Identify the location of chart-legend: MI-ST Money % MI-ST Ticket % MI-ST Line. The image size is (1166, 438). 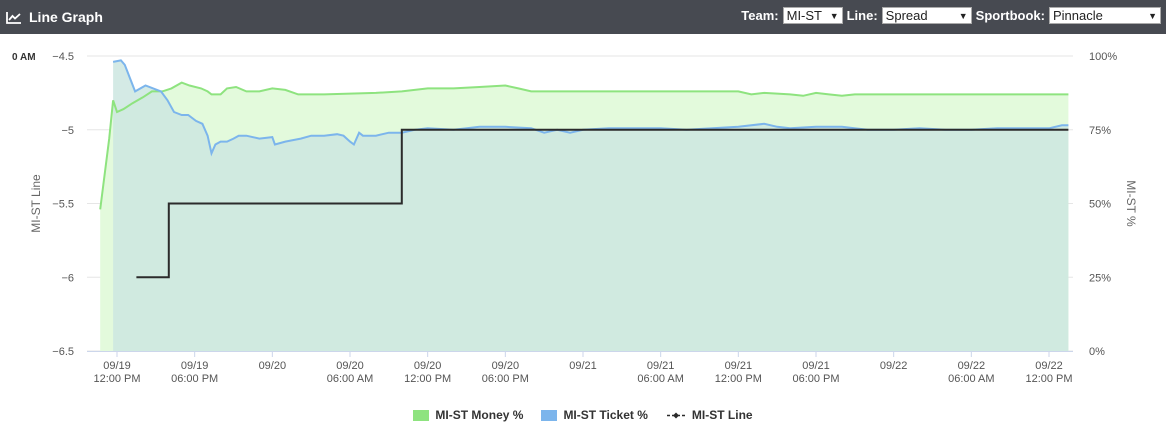
(583, 415).